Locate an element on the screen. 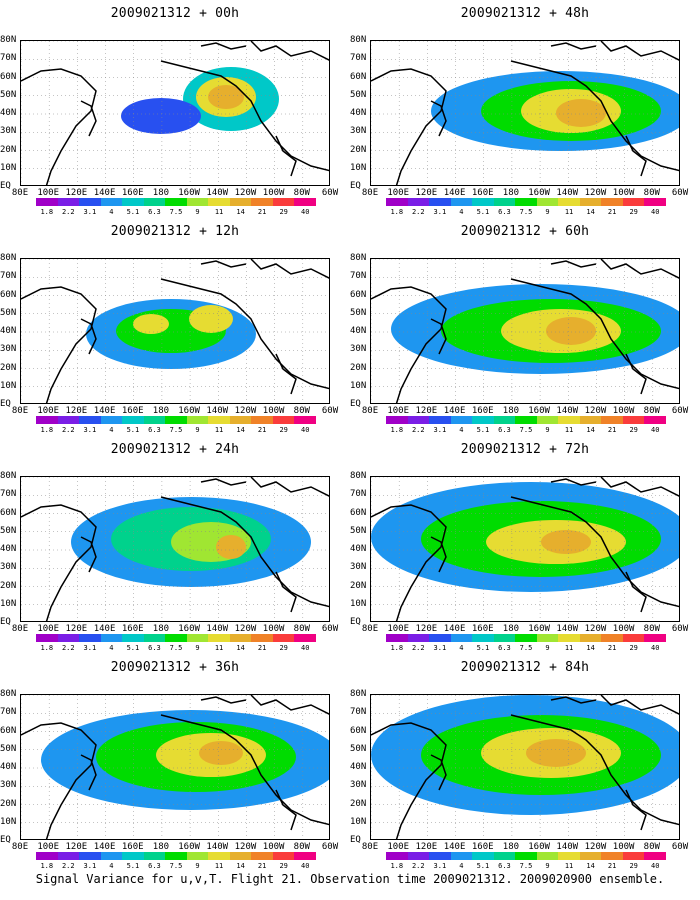 The image size is (700, 900). lon-label: 160W is located at coordinates (539, 629).